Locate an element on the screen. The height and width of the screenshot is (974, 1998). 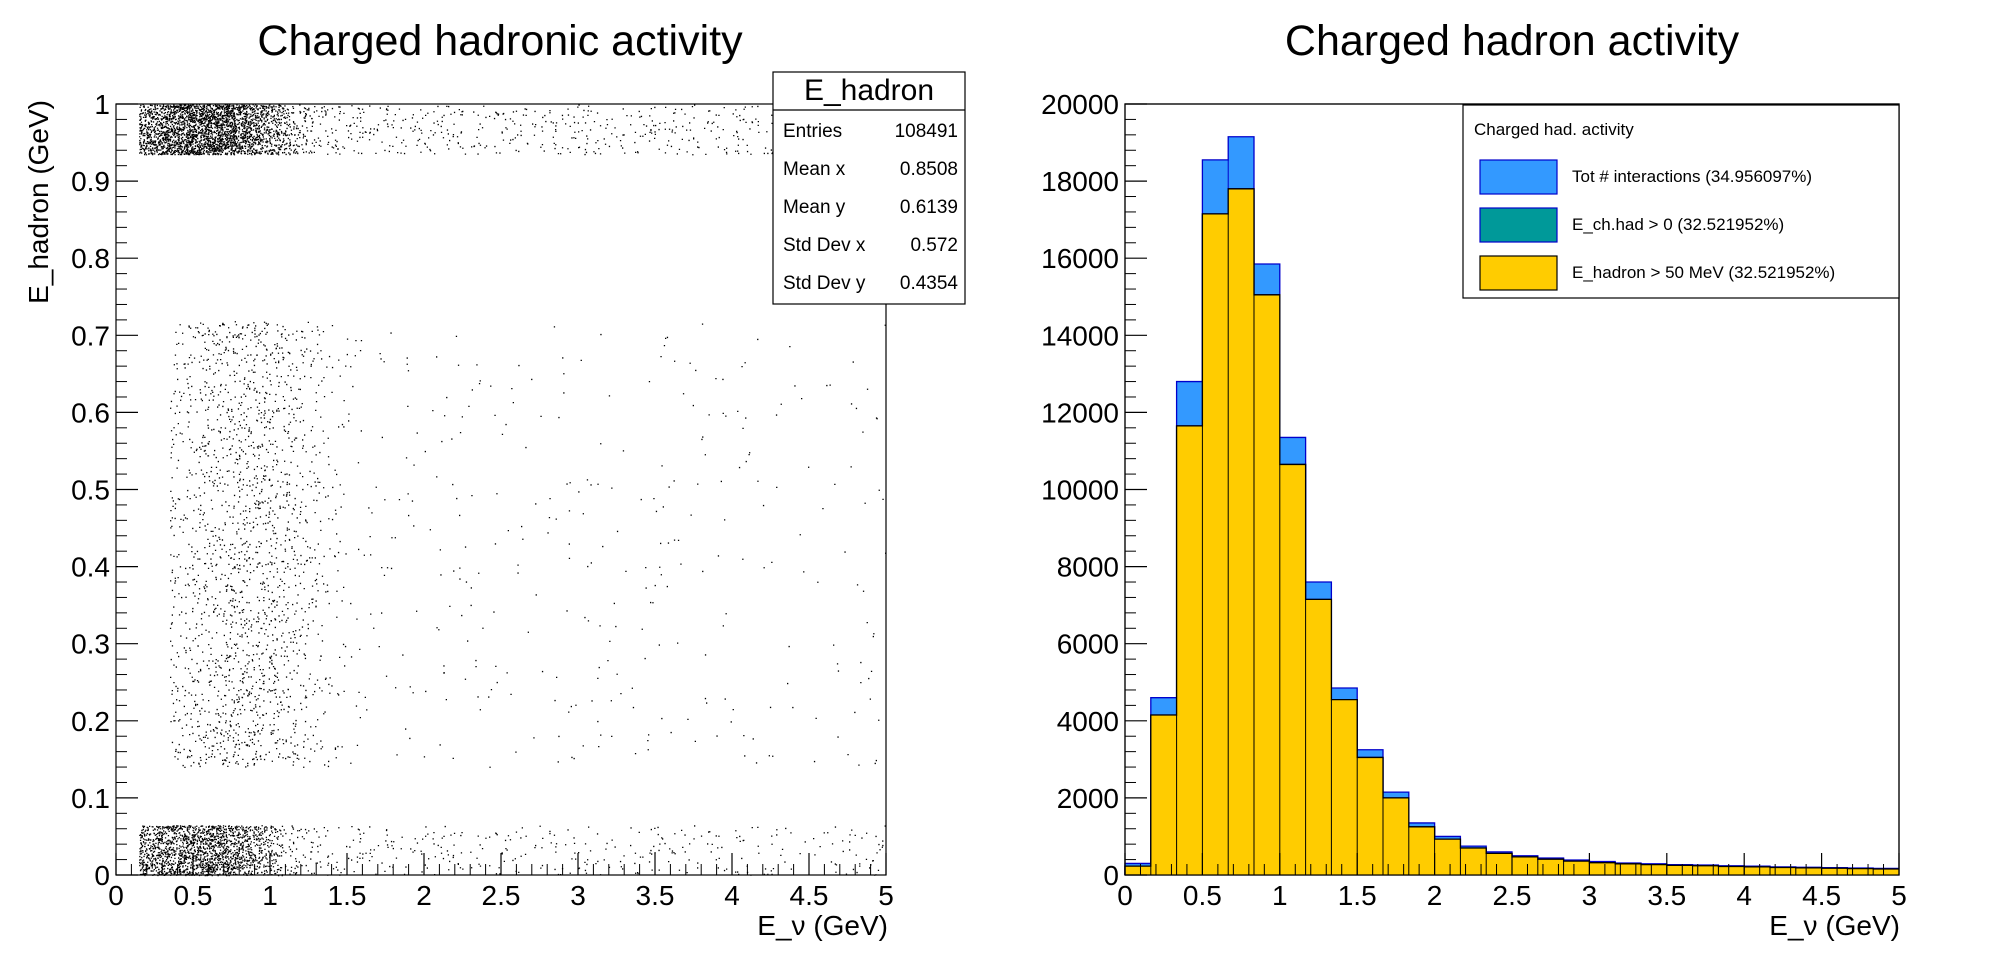
y-tick-label: 0.6 is located at coordinates (90, 412).